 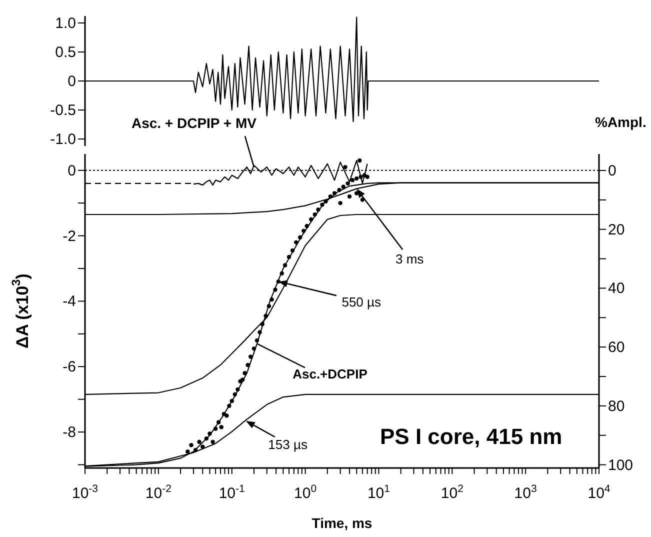 What do you see at coordinates (288, 444) in the screenshot?
I see `annotation: 153 µs` at bounding box center [288, 444].